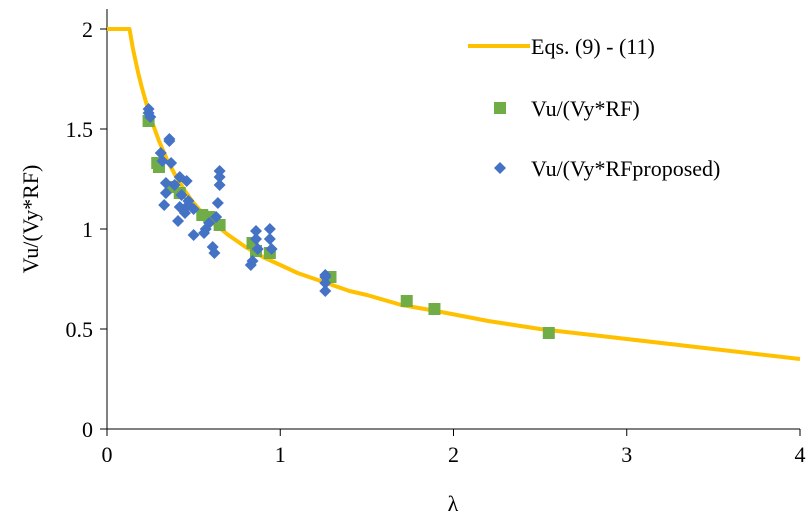  What do you see at coordinates (625, 168) in the screenshot?
I see `legend-diamond-label: Vu/(Vy*RFproposed)` at bounding box center [625, 168].